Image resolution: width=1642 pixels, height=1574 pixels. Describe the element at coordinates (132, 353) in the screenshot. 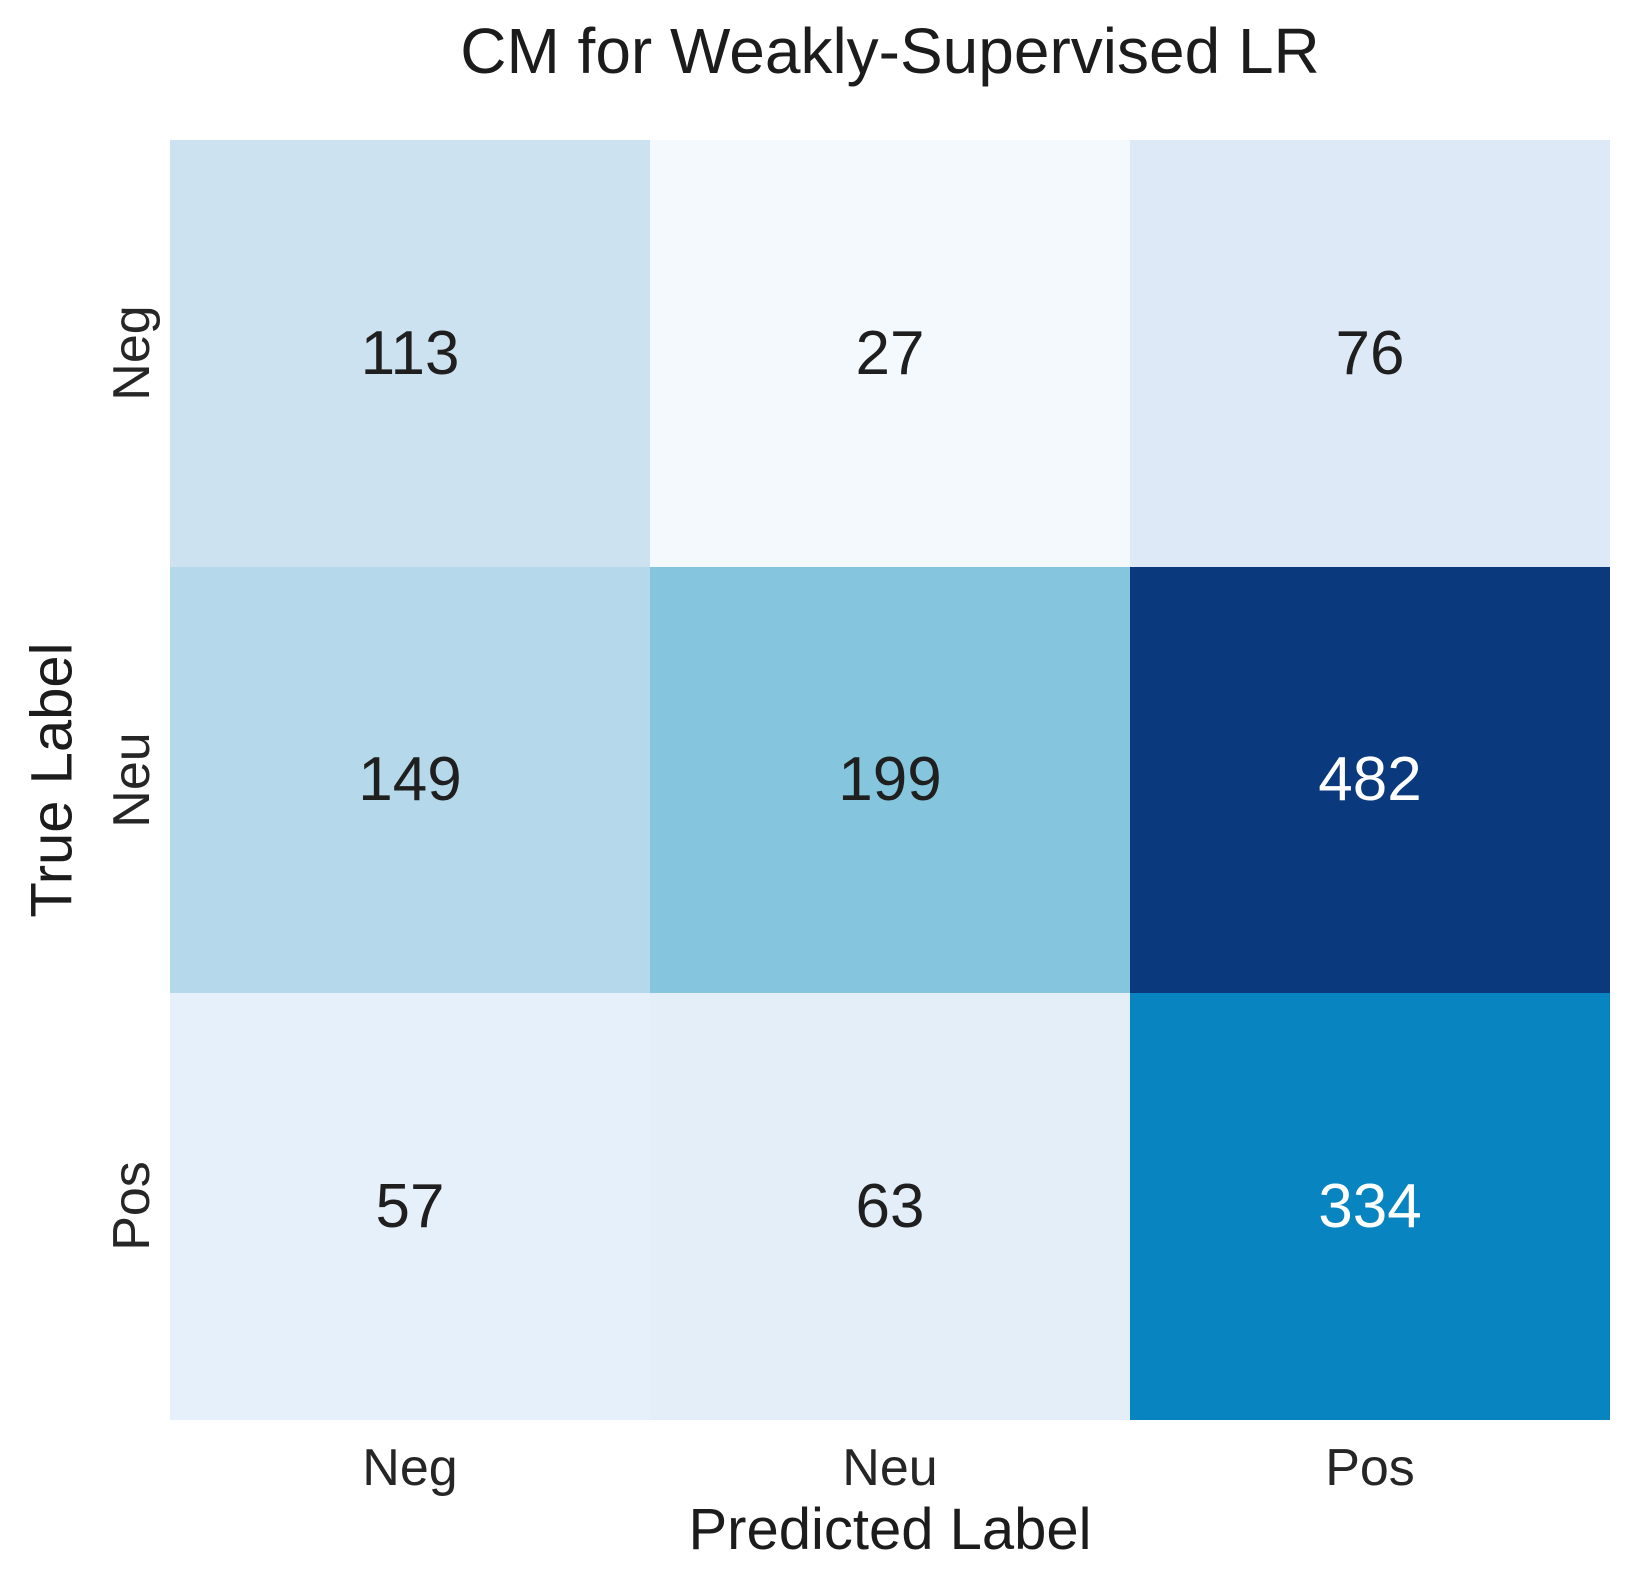

I see `y-tick-label-neg: Neg` at that location.